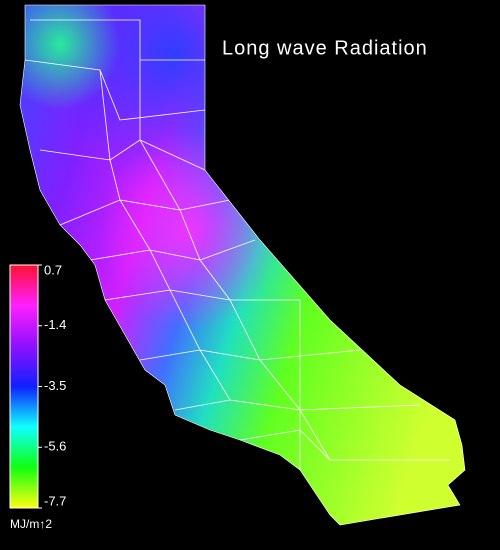  Describe the element at coordinates (31, 524) in the screenshot. I see `colorbar-unit: MJ/m↑2` at that location.